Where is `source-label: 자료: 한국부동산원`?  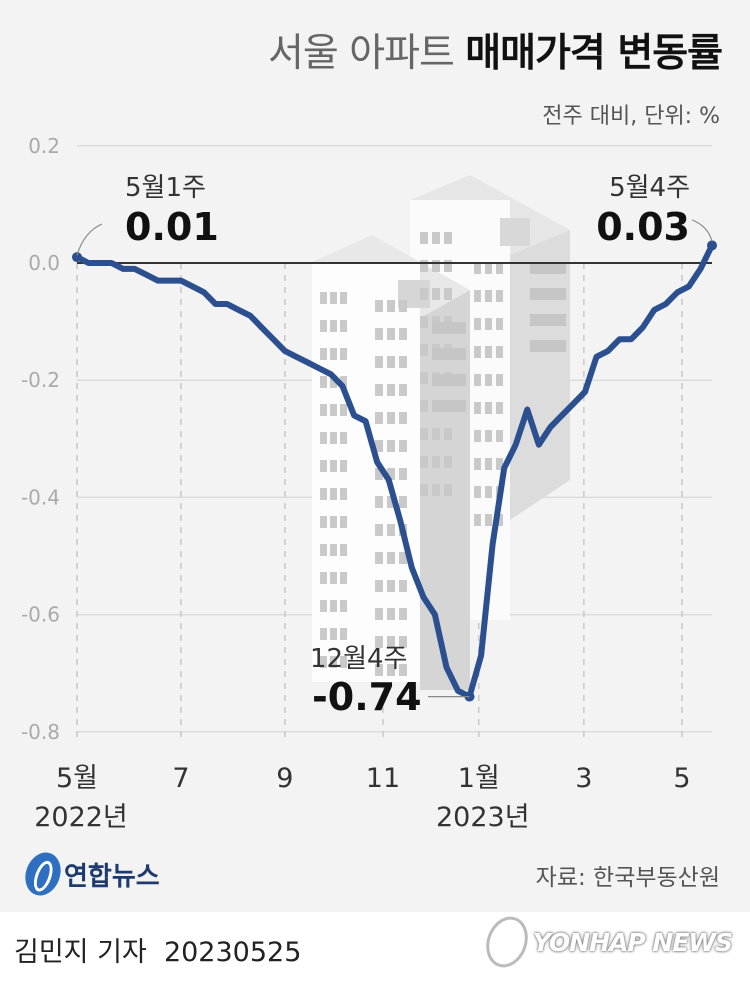
source-label: 자료: 한국부동산원 is located at coordinates (627, 878).